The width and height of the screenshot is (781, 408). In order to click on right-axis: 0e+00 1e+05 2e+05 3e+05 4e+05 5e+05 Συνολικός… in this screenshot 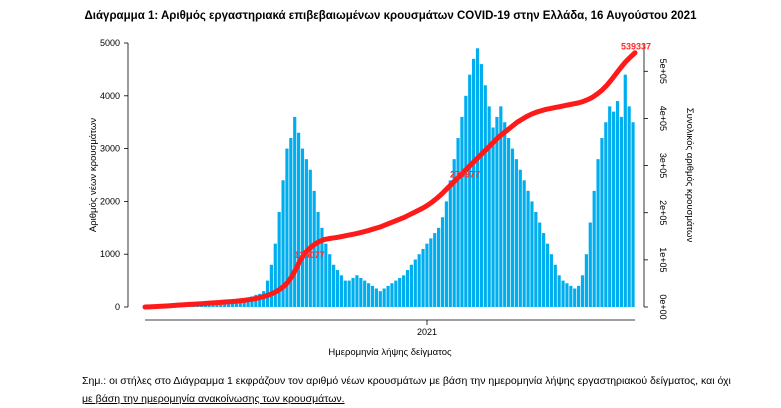, I will do `click(669, 181)`.